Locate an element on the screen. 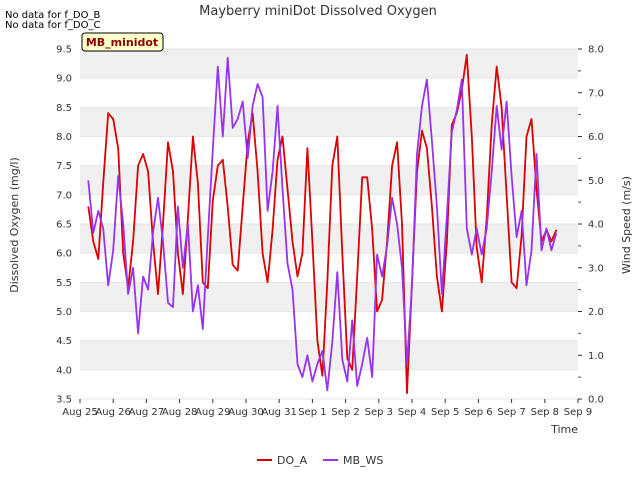 The height and width of the screenshot is (480, 640). chart-title: Mayberry miniDot Dissolved Oxygen is located at coordinates (318, 11).